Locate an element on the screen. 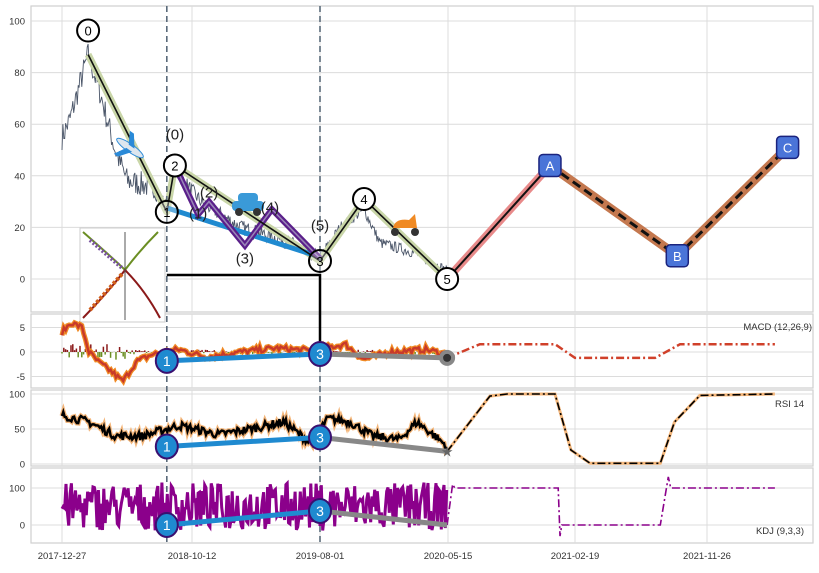 The width and height of the screenshot is (819, 573). main-y-tick-label: 40 is located at coordinates (19, 176).